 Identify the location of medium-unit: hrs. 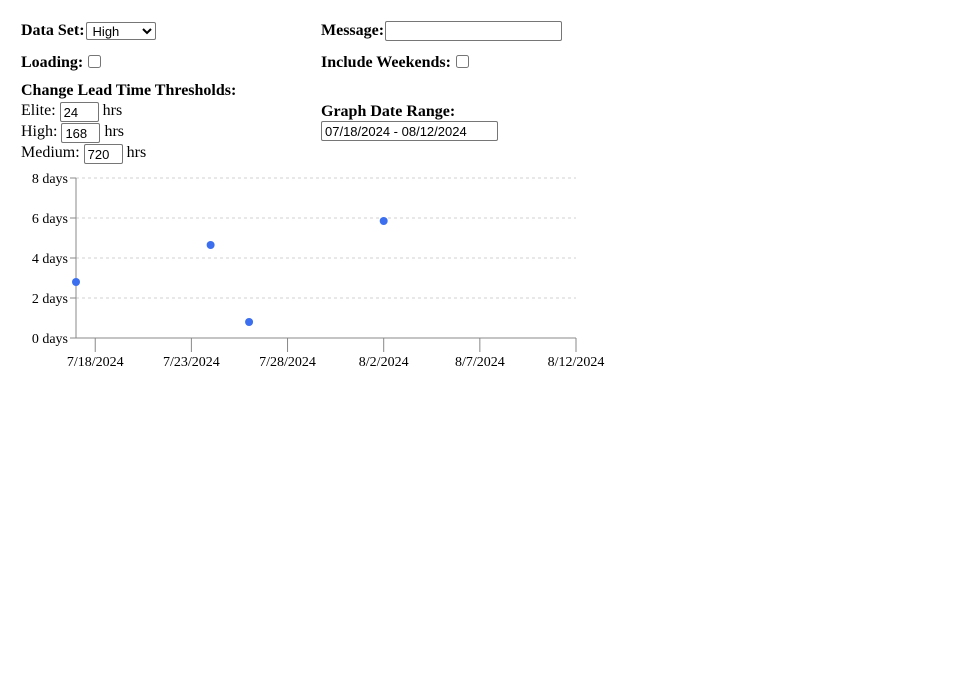
(136, 152).